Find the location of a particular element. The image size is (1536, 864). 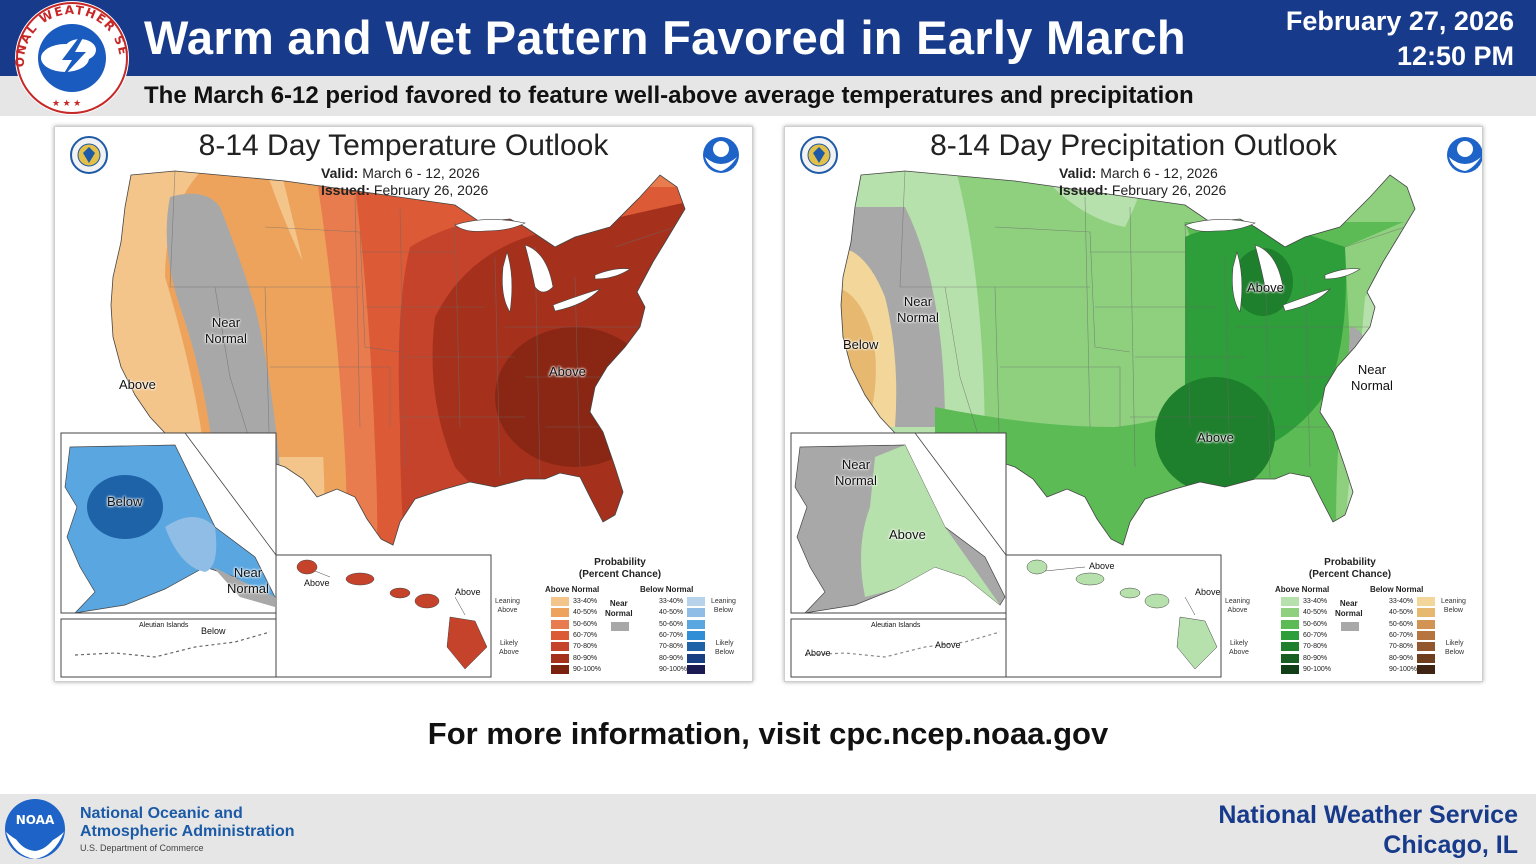

temp-legend-near: Near Normal is located at coordinates (619, 608).